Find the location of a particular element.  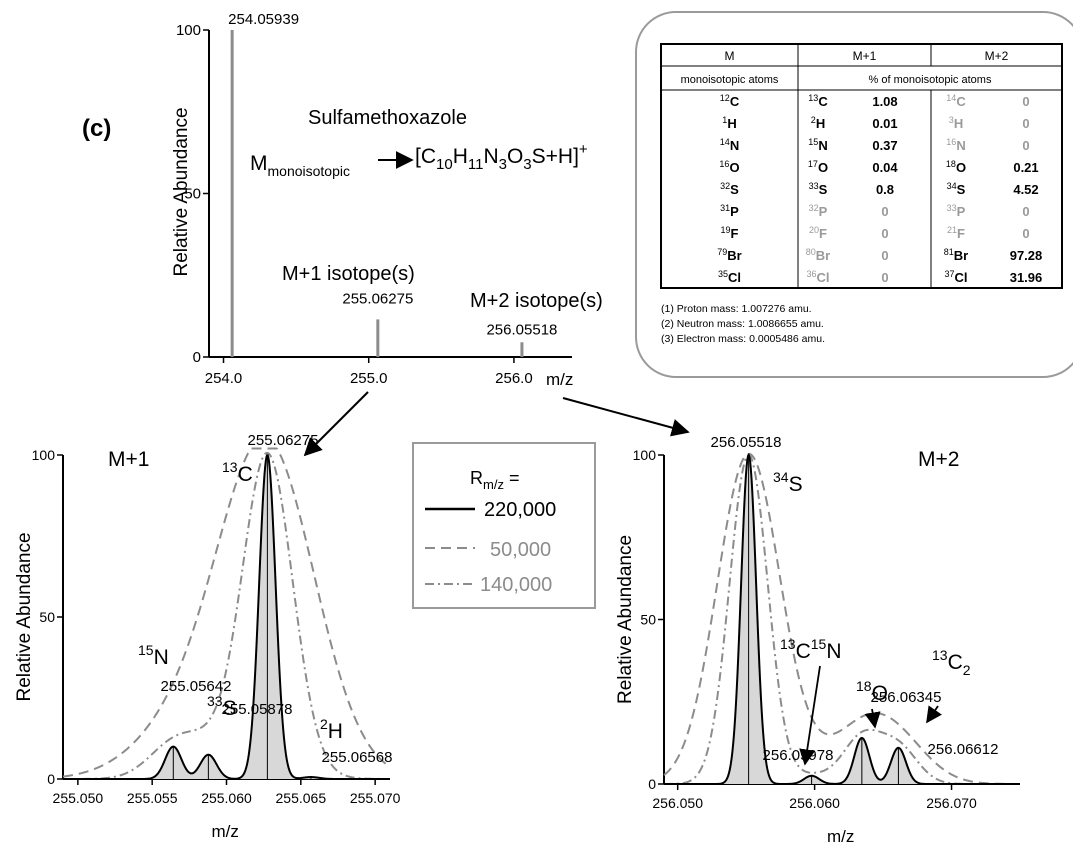

solid-fill is located at coordinates (842, 619).